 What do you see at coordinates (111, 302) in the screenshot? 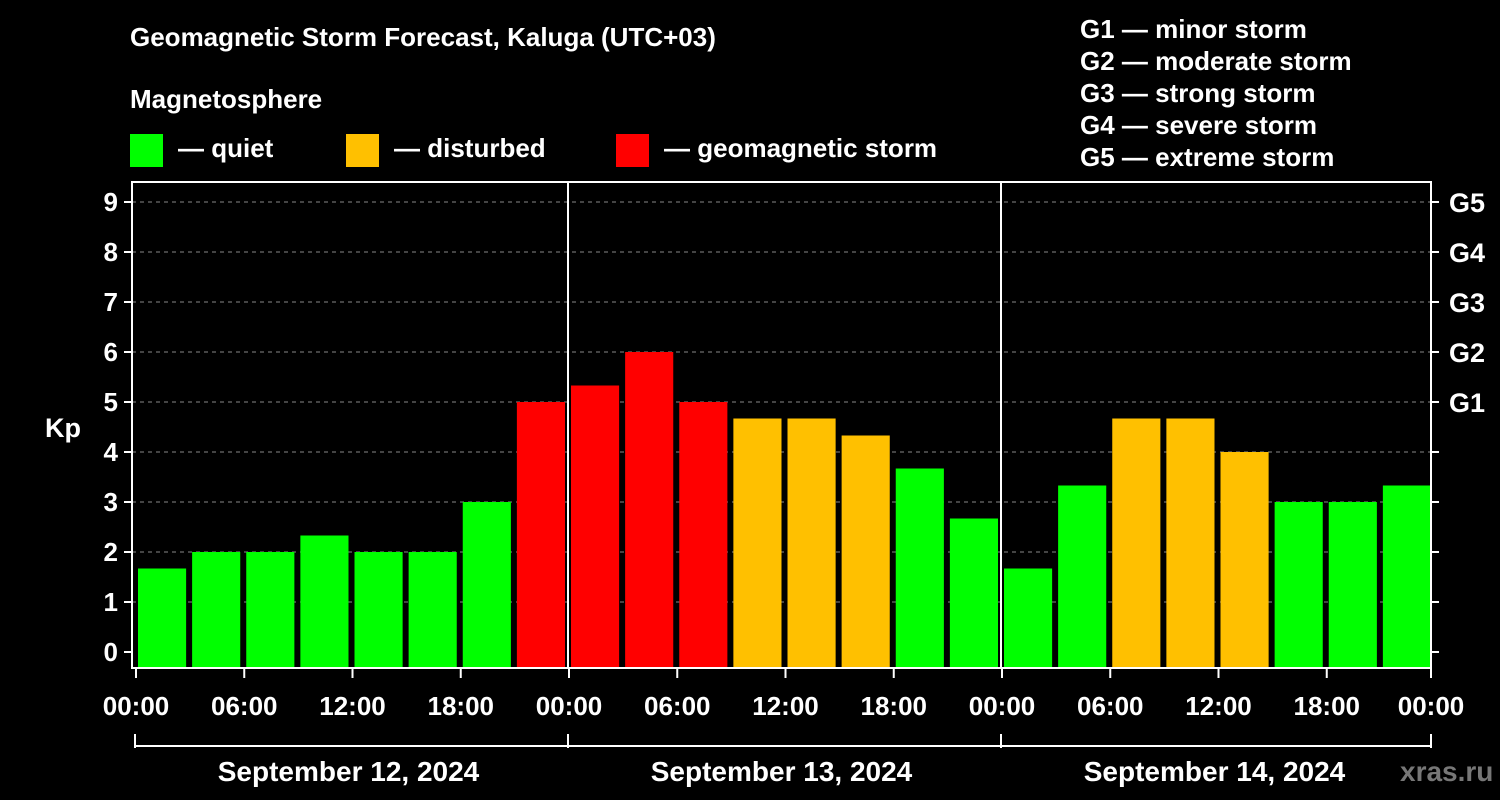
I see `y-tick-label: 7` at bounding box center [111, 302].